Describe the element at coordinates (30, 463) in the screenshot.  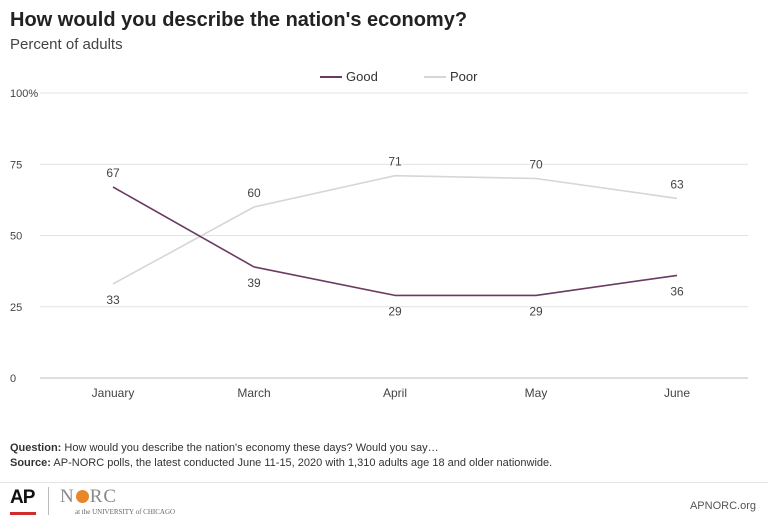
I see `source-label: Source:` at that location.